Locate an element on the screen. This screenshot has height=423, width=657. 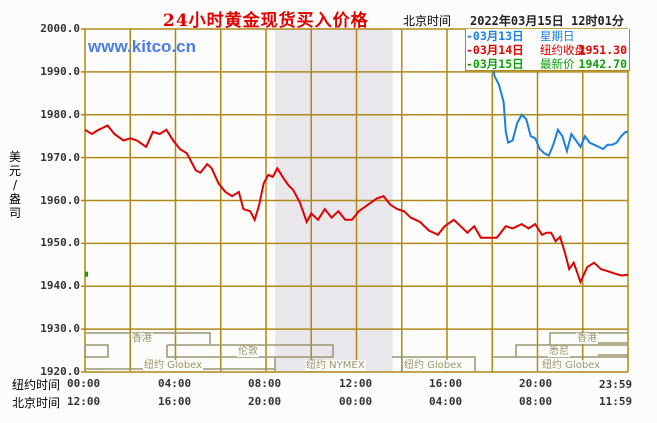
beijing-time-label: 北京时间 is located at coordinates (427, 21).